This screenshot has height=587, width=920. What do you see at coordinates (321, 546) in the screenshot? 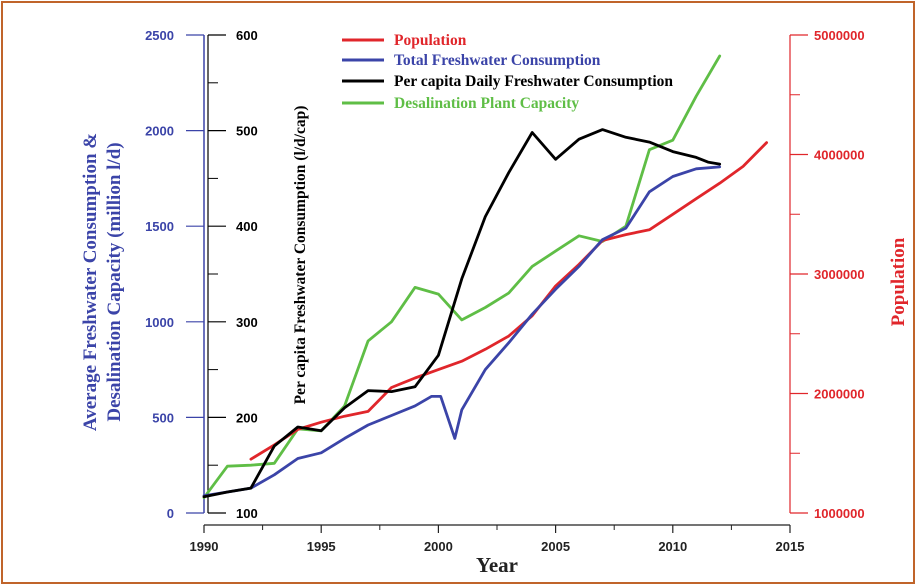
I see `x-tick-label: 1995` at bounding box center [321, 546].